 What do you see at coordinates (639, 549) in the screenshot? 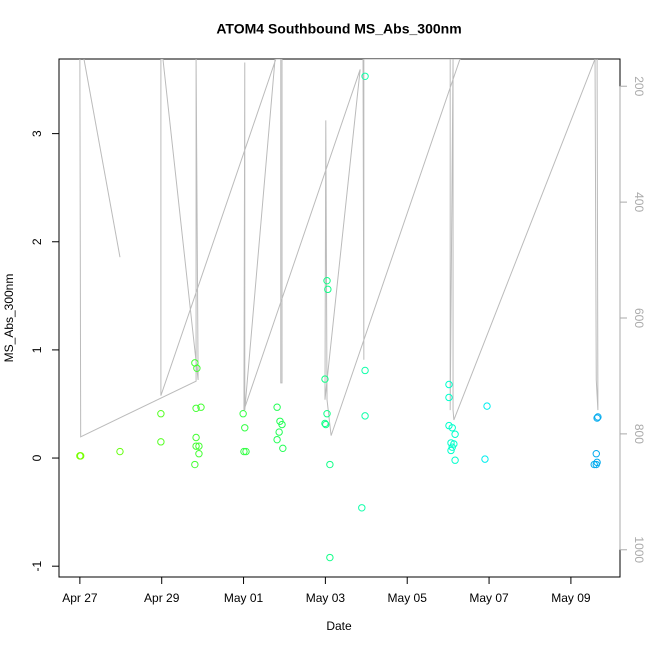
I see `y2-tick-label: 1000` at bounding box center [639, 549].